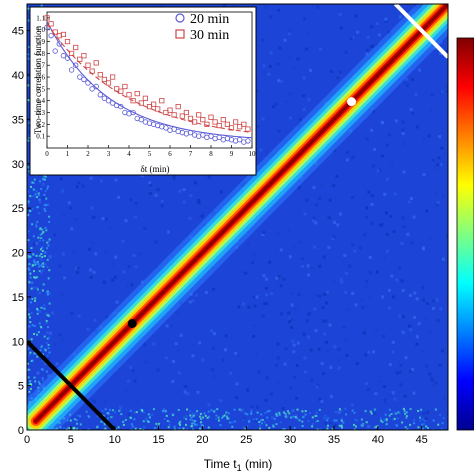  Describe the element at coordinates (378, 440) in the screenshot. I see `x-tick-label: 40` at that location.